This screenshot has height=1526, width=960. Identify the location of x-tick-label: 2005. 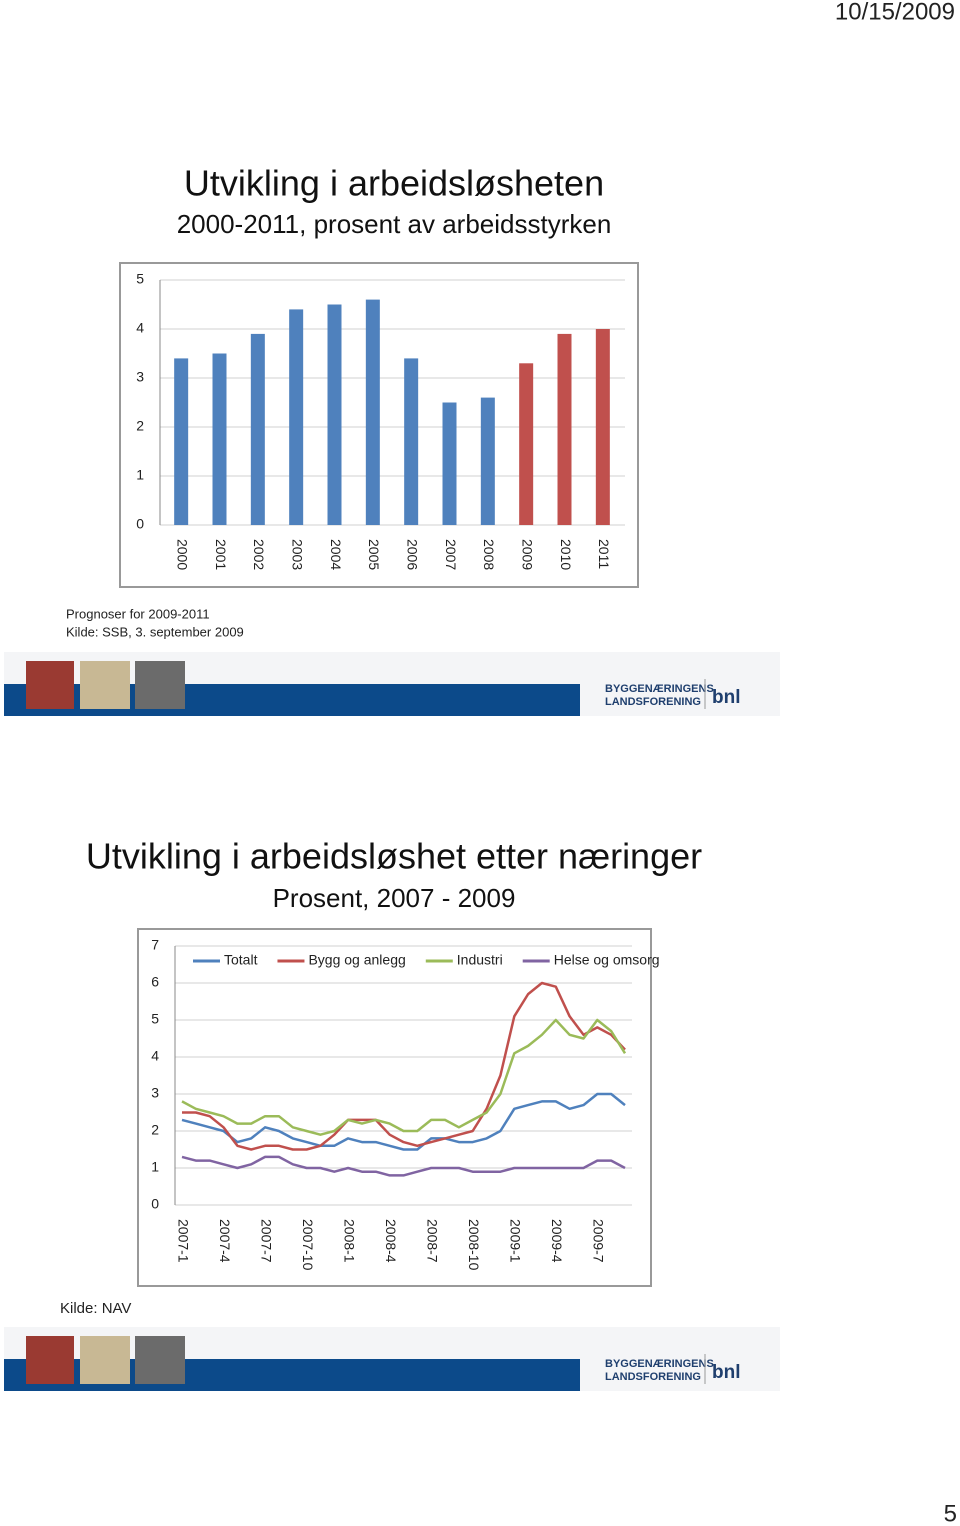
(374, 554).